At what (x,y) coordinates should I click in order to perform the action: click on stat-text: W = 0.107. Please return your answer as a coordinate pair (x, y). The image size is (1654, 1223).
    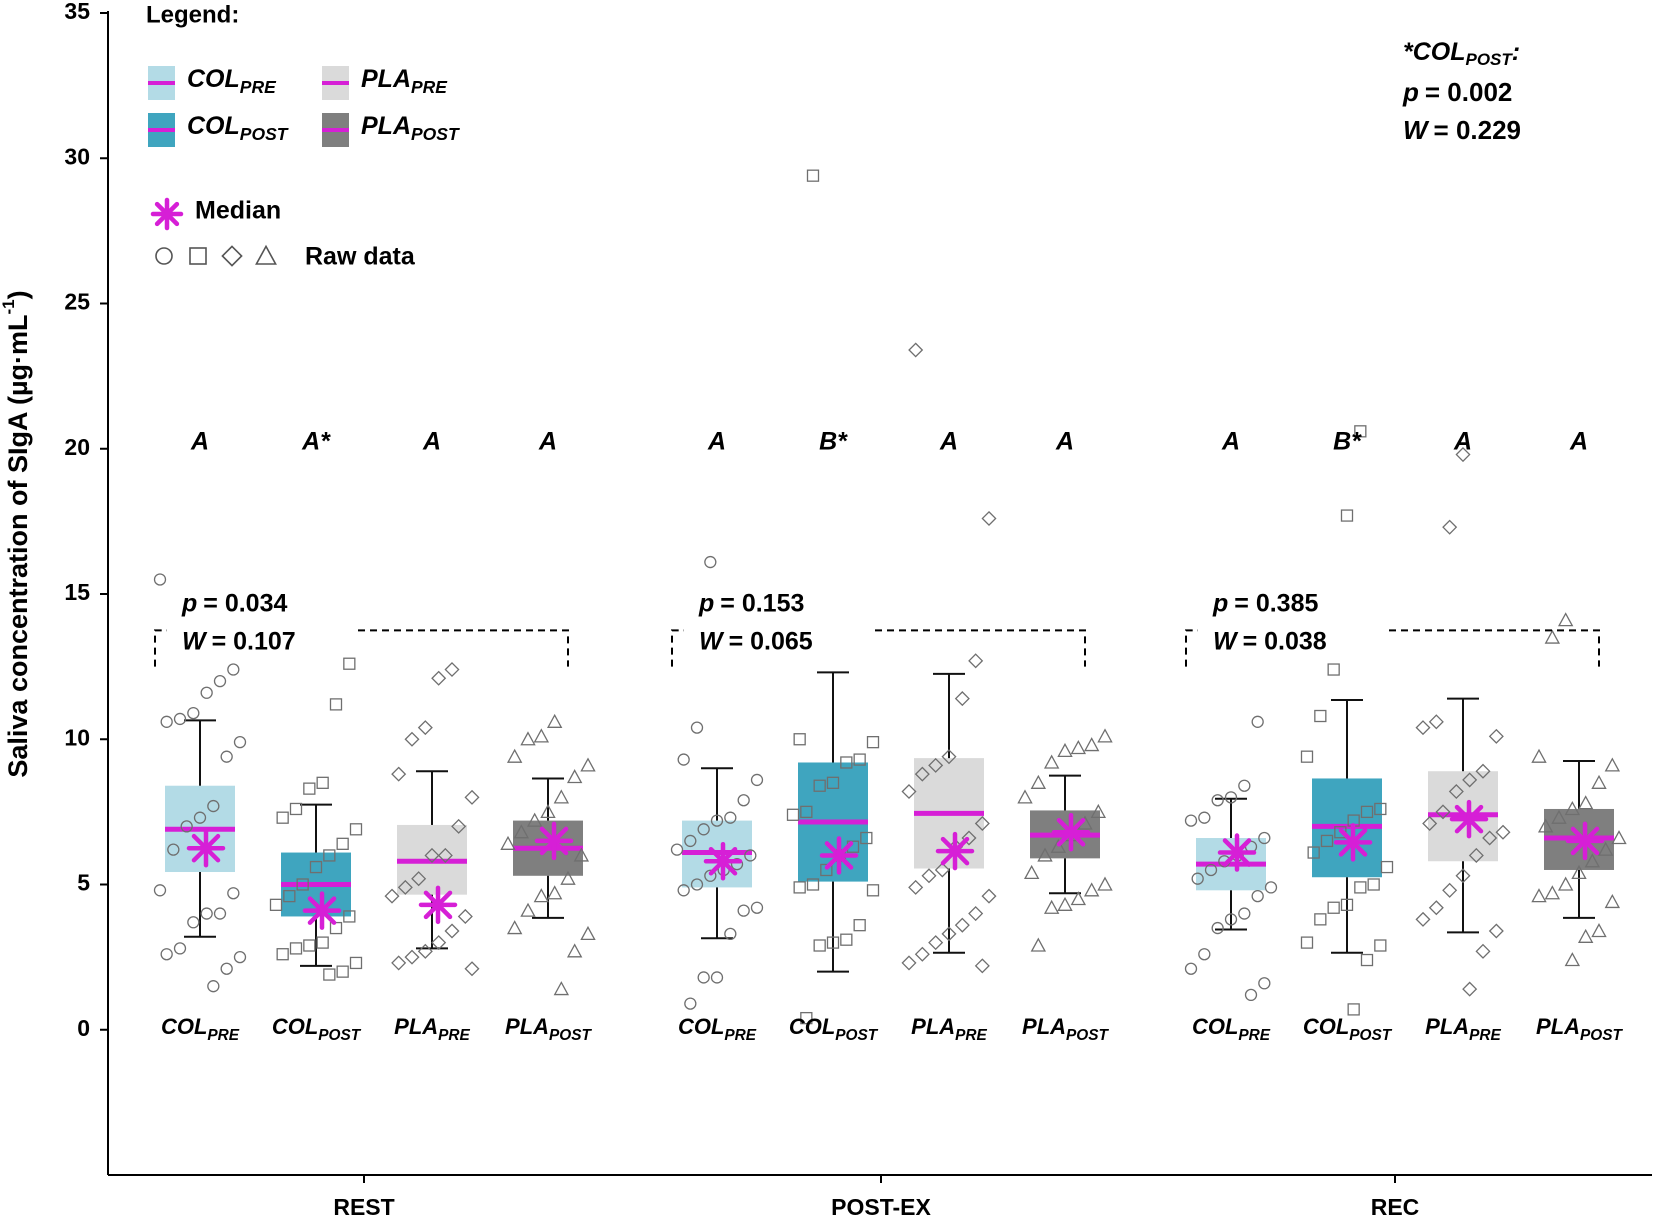
    Looking at the image, I should click on (239, 641).